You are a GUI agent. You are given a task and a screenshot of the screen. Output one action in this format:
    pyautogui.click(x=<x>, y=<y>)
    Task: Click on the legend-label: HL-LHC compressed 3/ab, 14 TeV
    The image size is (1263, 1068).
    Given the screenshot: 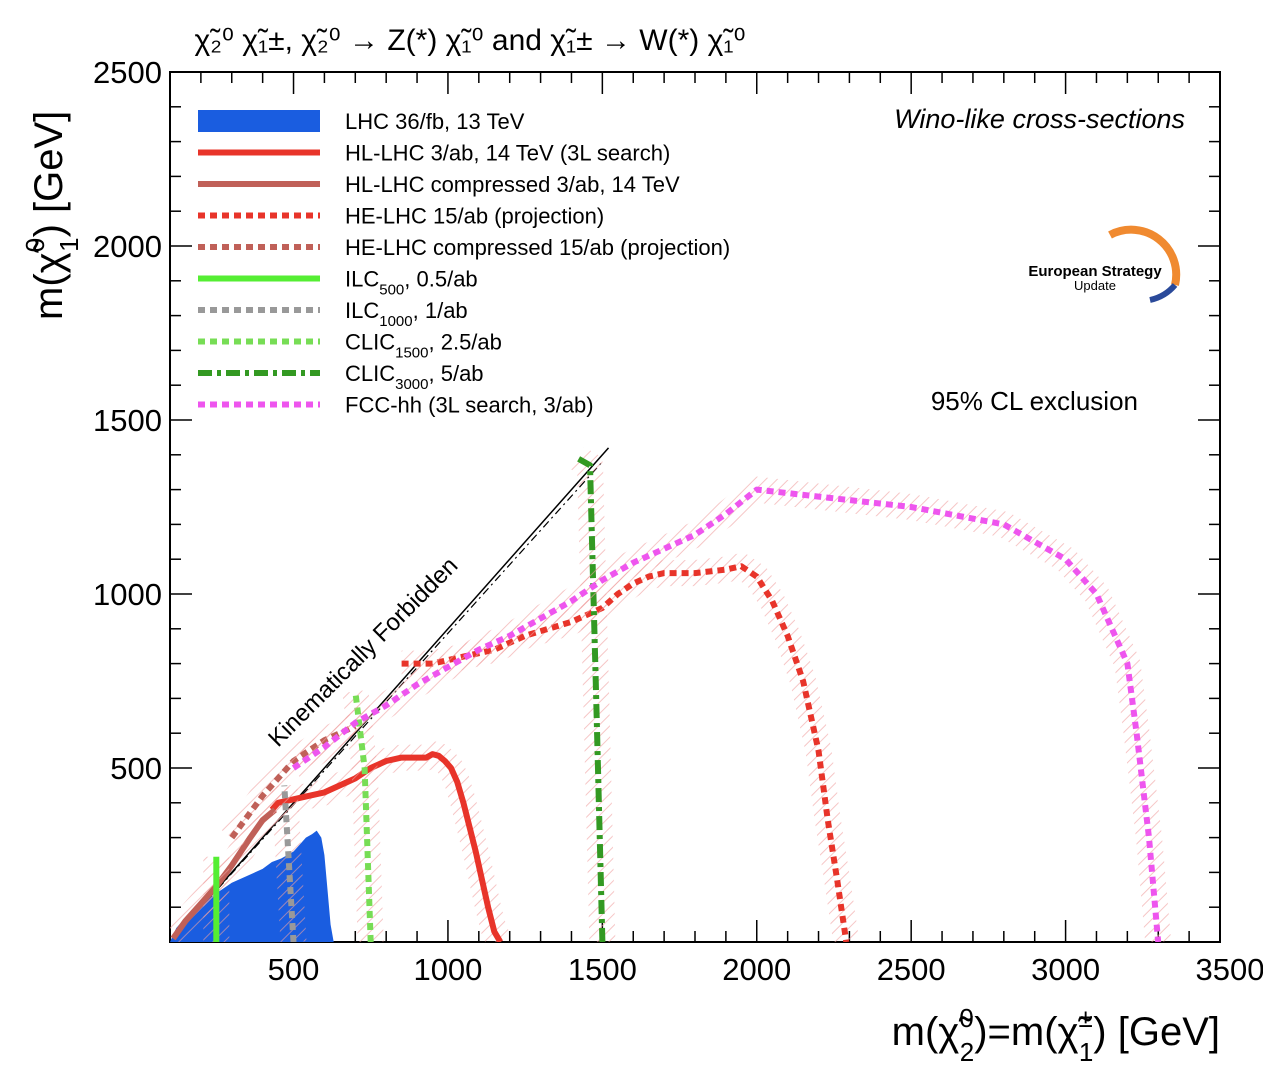 What is the action you would take?
    pyautogui.click(x=512, y=184)
    